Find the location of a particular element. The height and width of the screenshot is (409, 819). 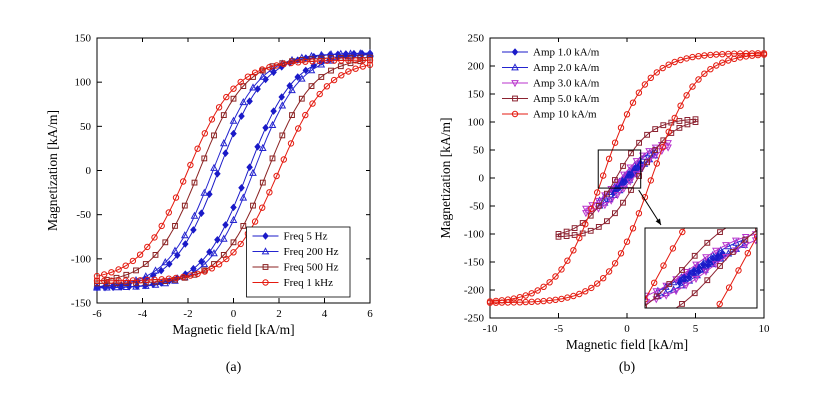

legend-box is located at coordinates (298, 262).